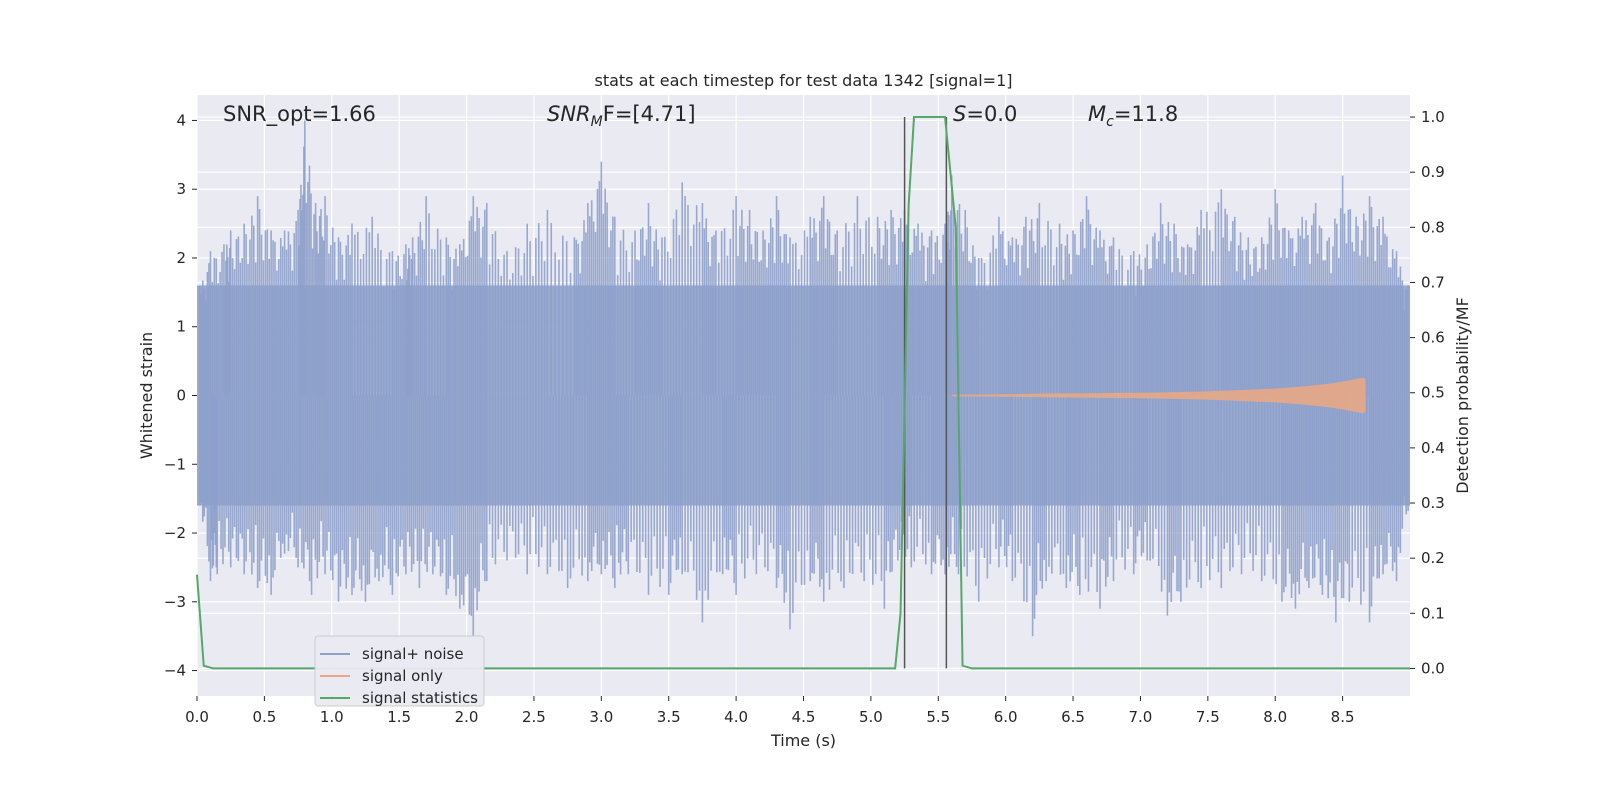  What do you see at coordinates (1073, 717) in the screenshot?
I see `x-tick-label: 6.5` at bounding box center [1073, 717].